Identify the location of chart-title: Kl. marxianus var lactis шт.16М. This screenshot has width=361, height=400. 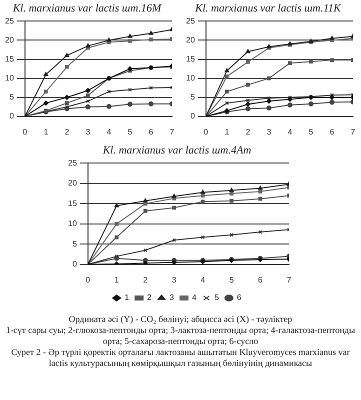
(87, 8).